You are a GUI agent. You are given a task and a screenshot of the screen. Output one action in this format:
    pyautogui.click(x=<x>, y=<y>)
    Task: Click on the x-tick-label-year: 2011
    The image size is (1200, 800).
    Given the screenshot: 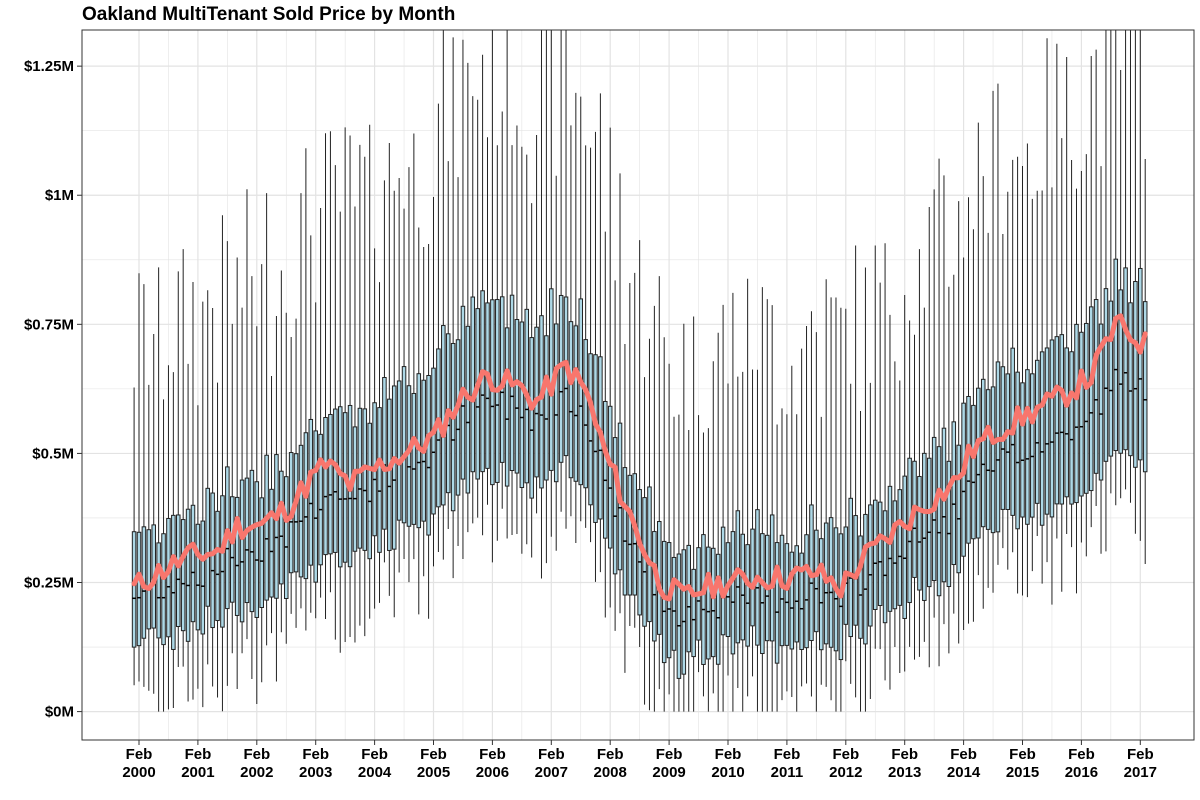 What is the action you would take?
    pyautogui.click(x=787, y=772)
    